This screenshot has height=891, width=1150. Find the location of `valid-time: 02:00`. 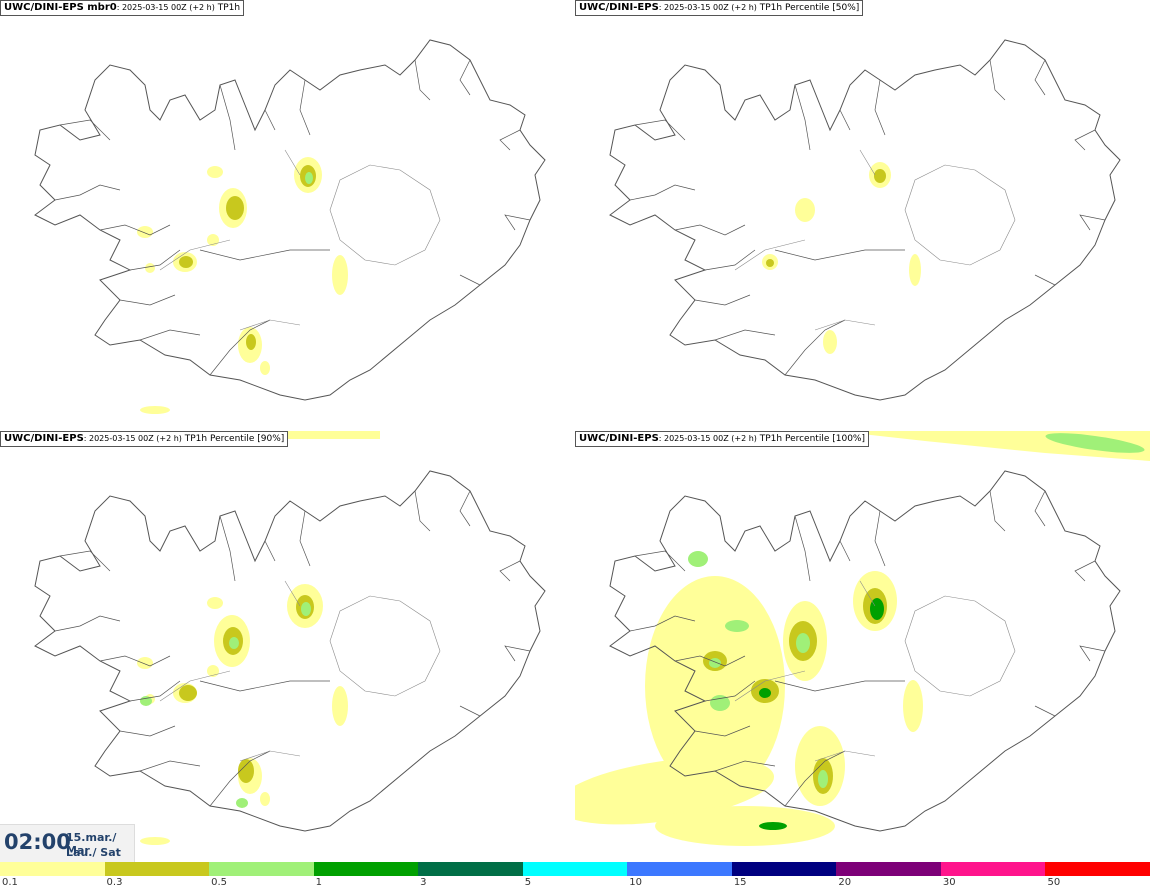

valid-time: 02:00 is located at coordinates (37, 842).